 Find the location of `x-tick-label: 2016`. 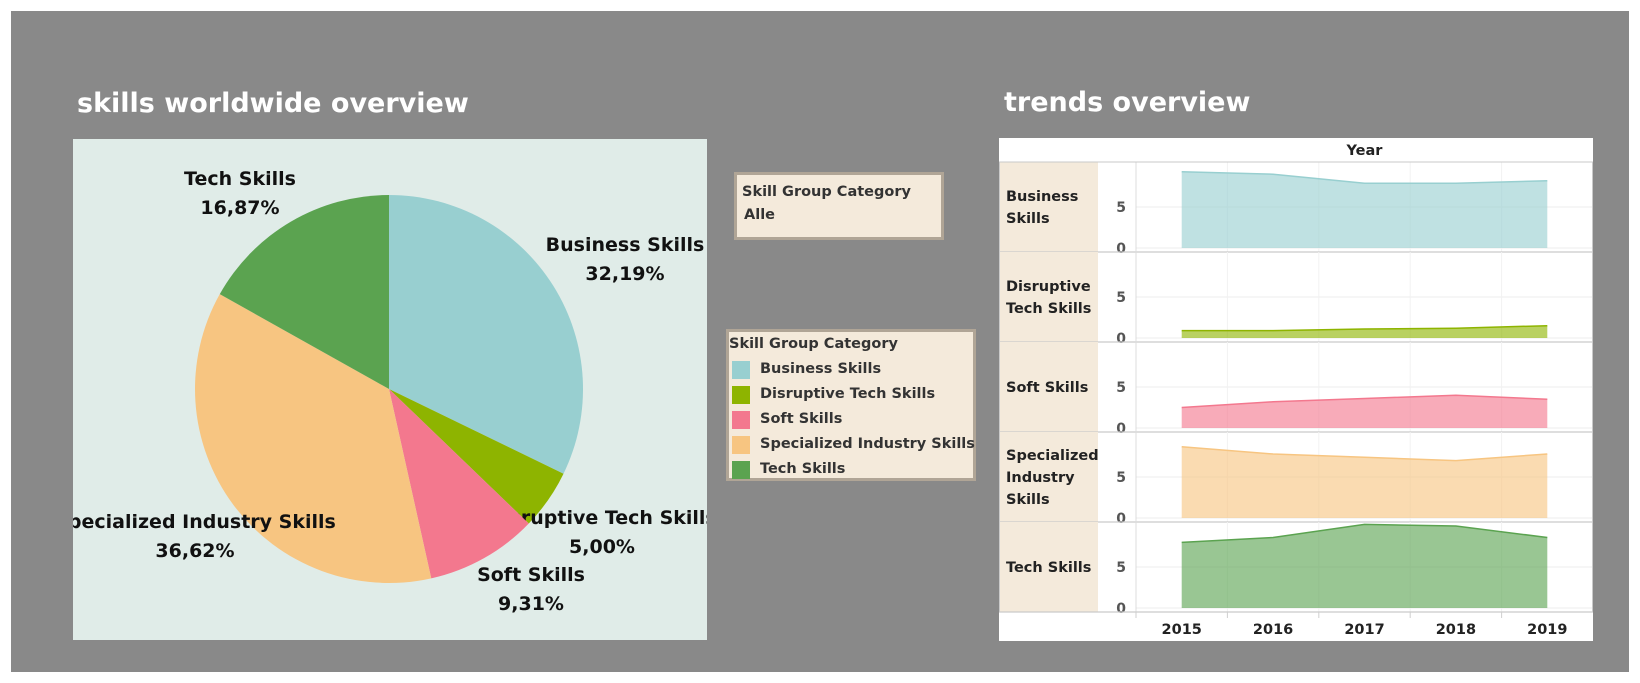

x-tick-label: 2016 is located at coordinates (1273, 630).